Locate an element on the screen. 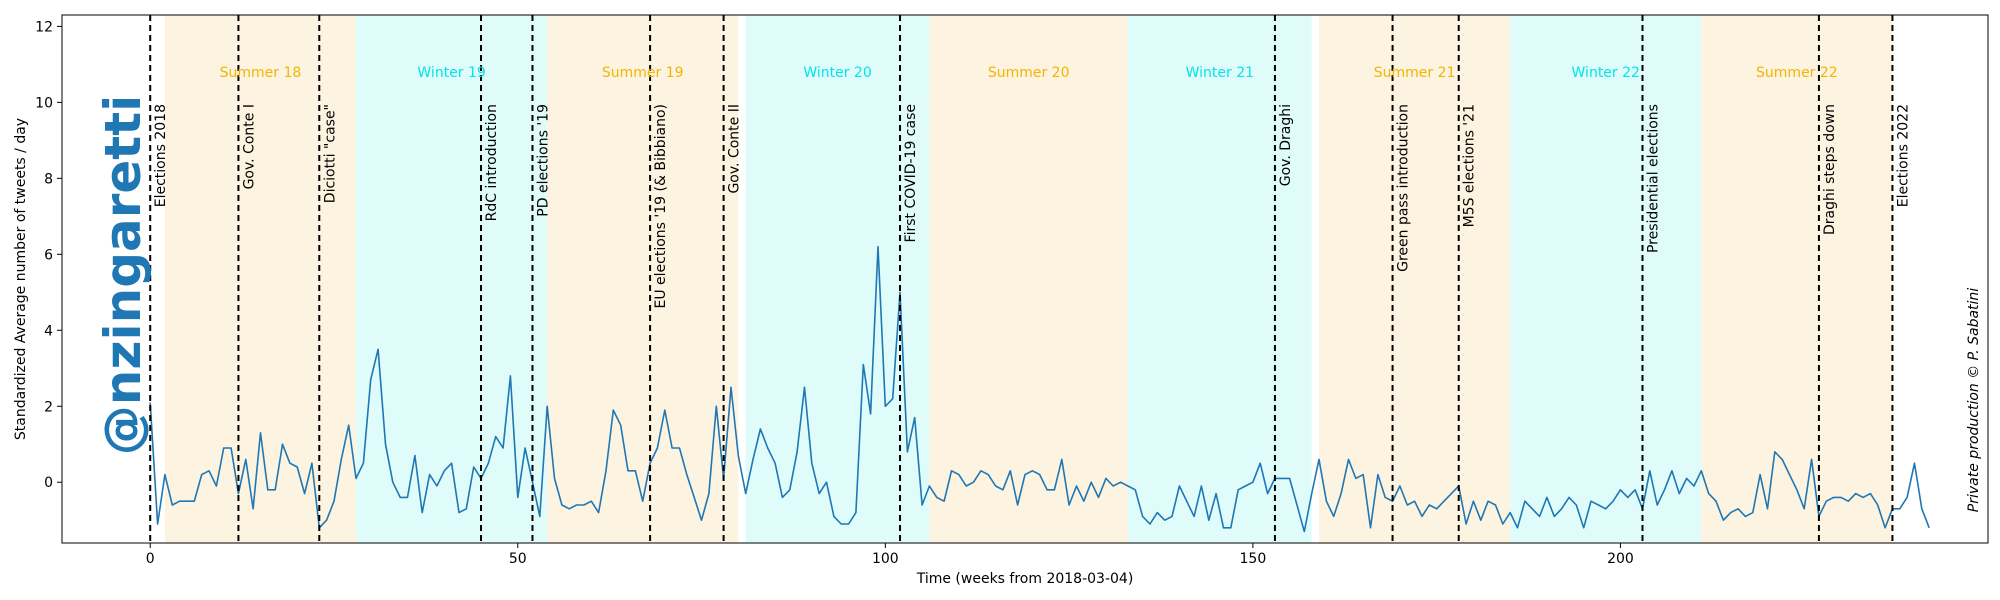 The width and height of the screenshot is (2000, 600). event-label-9: Green pass introduction is located at coordinates (1404, 188).